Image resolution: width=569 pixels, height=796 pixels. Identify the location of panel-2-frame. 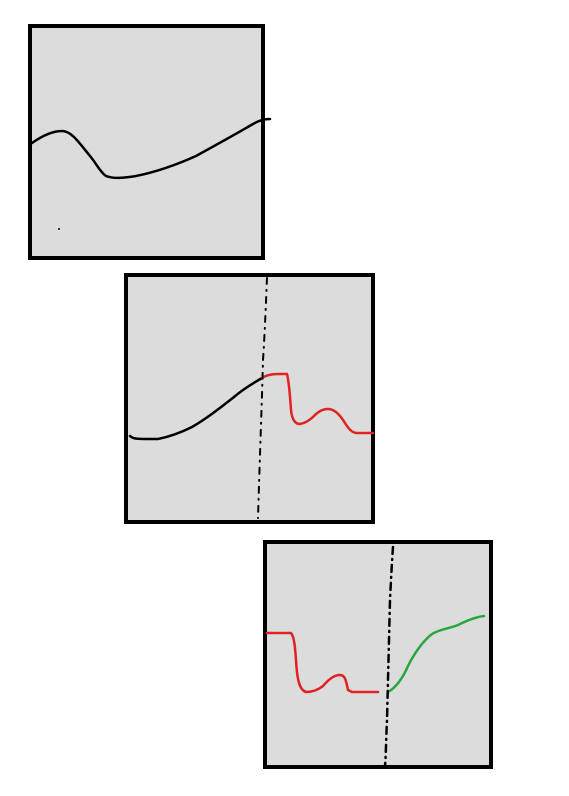
(249, 398).